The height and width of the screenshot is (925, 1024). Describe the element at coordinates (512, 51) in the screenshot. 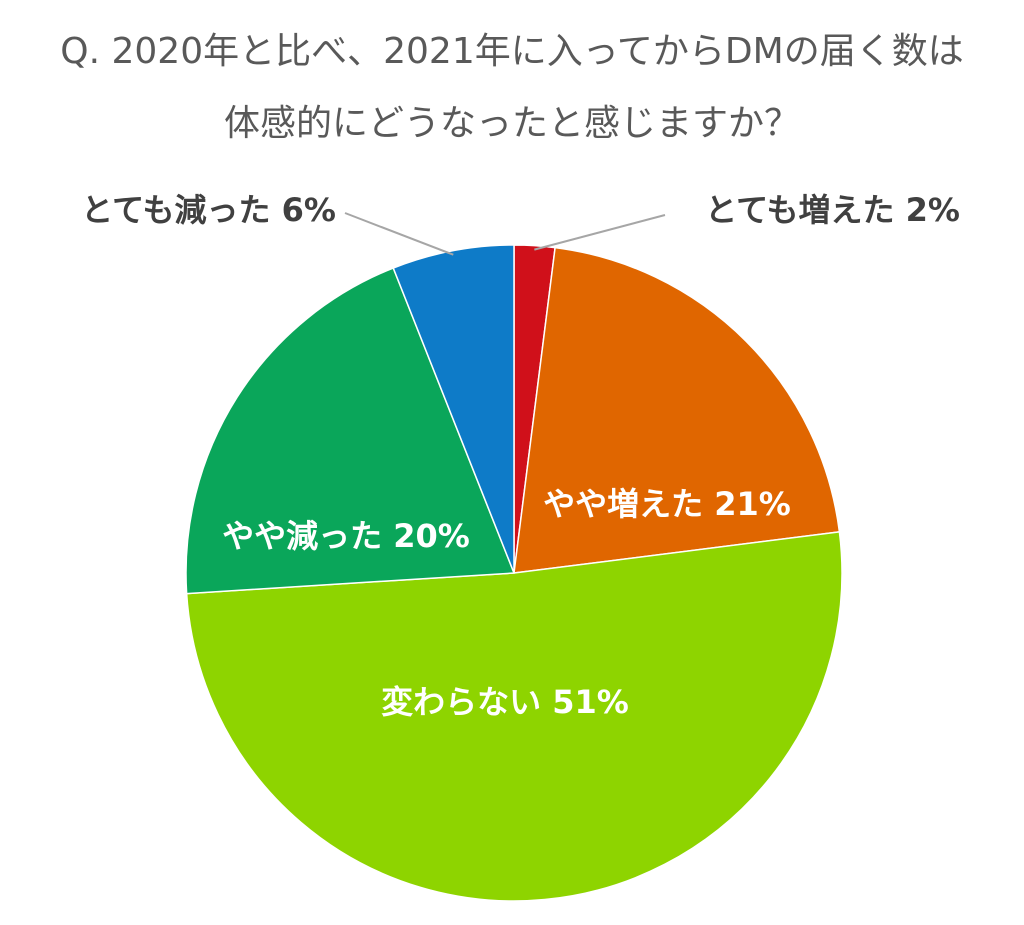

I see `chart-title-line-1: Q. 2020年と比べ、2021年に入ってからDMの届く数は` at that location.